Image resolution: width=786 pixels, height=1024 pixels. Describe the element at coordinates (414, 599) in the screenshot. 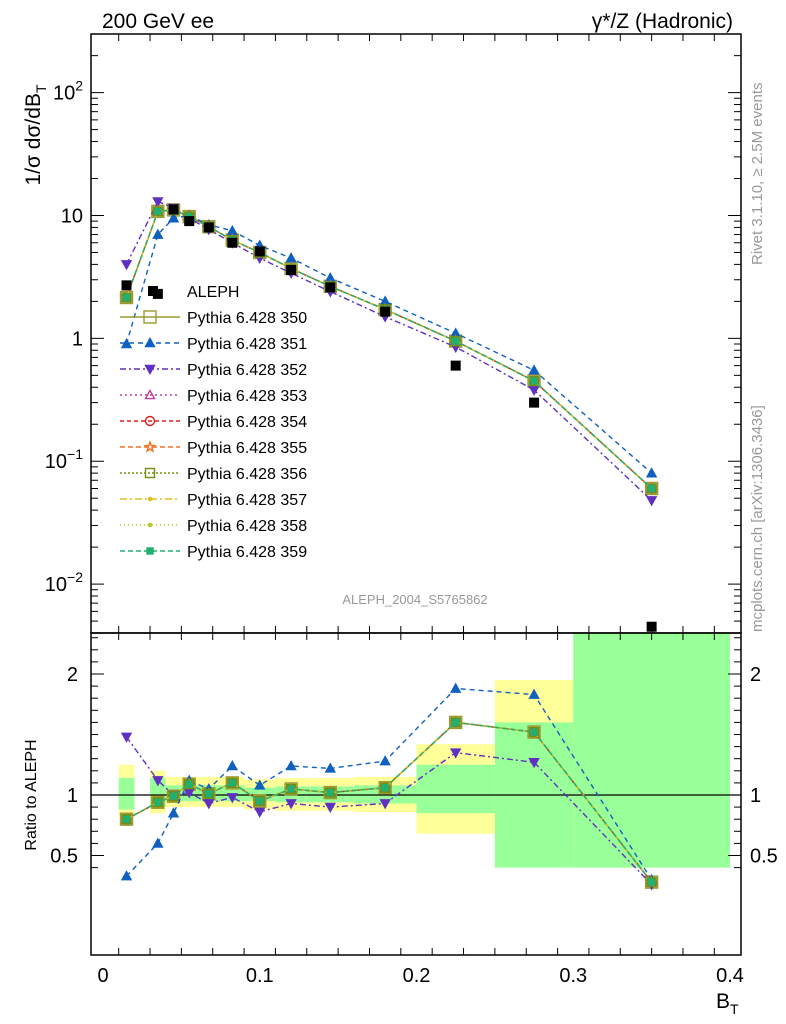

I see `analysis-watermark: ALEPH_2004_S5765862` at that location.